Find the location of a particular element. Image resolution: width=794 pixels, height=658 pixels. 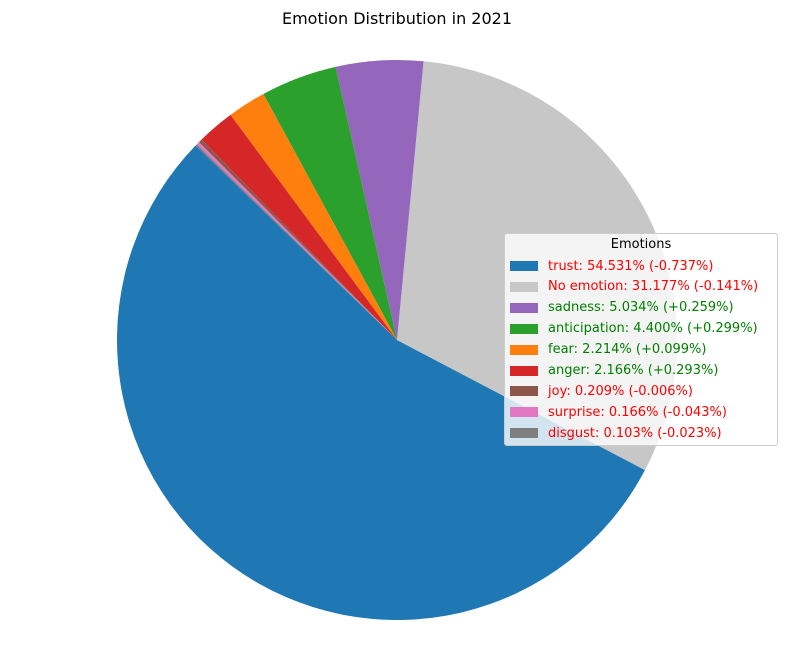

legend-label: No emotion: 31.177% (-0.141%) is located at coordinates (653, 287).